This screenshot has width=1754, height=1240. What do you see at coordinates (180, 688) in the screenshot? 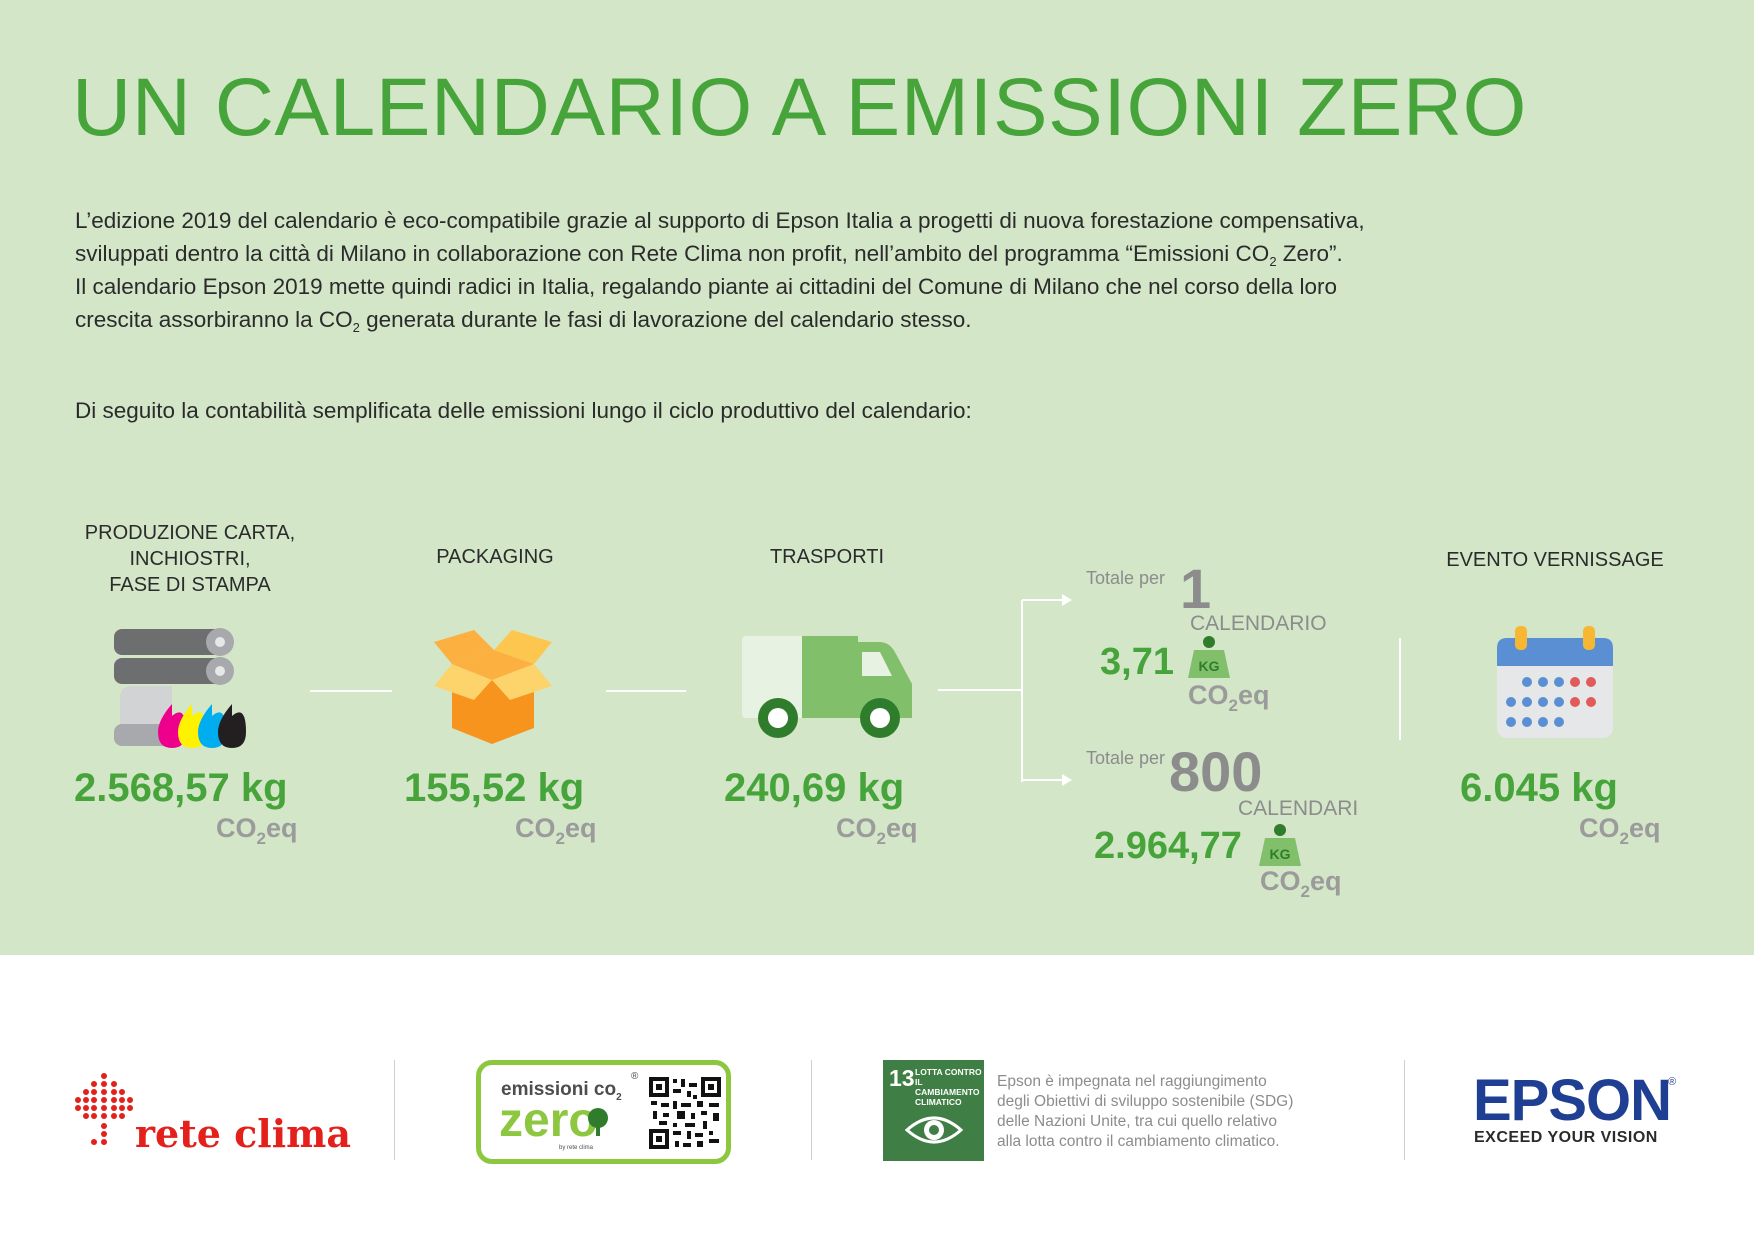
I see `printing-rollers-ink-icon` at bounding box center [180, 688].